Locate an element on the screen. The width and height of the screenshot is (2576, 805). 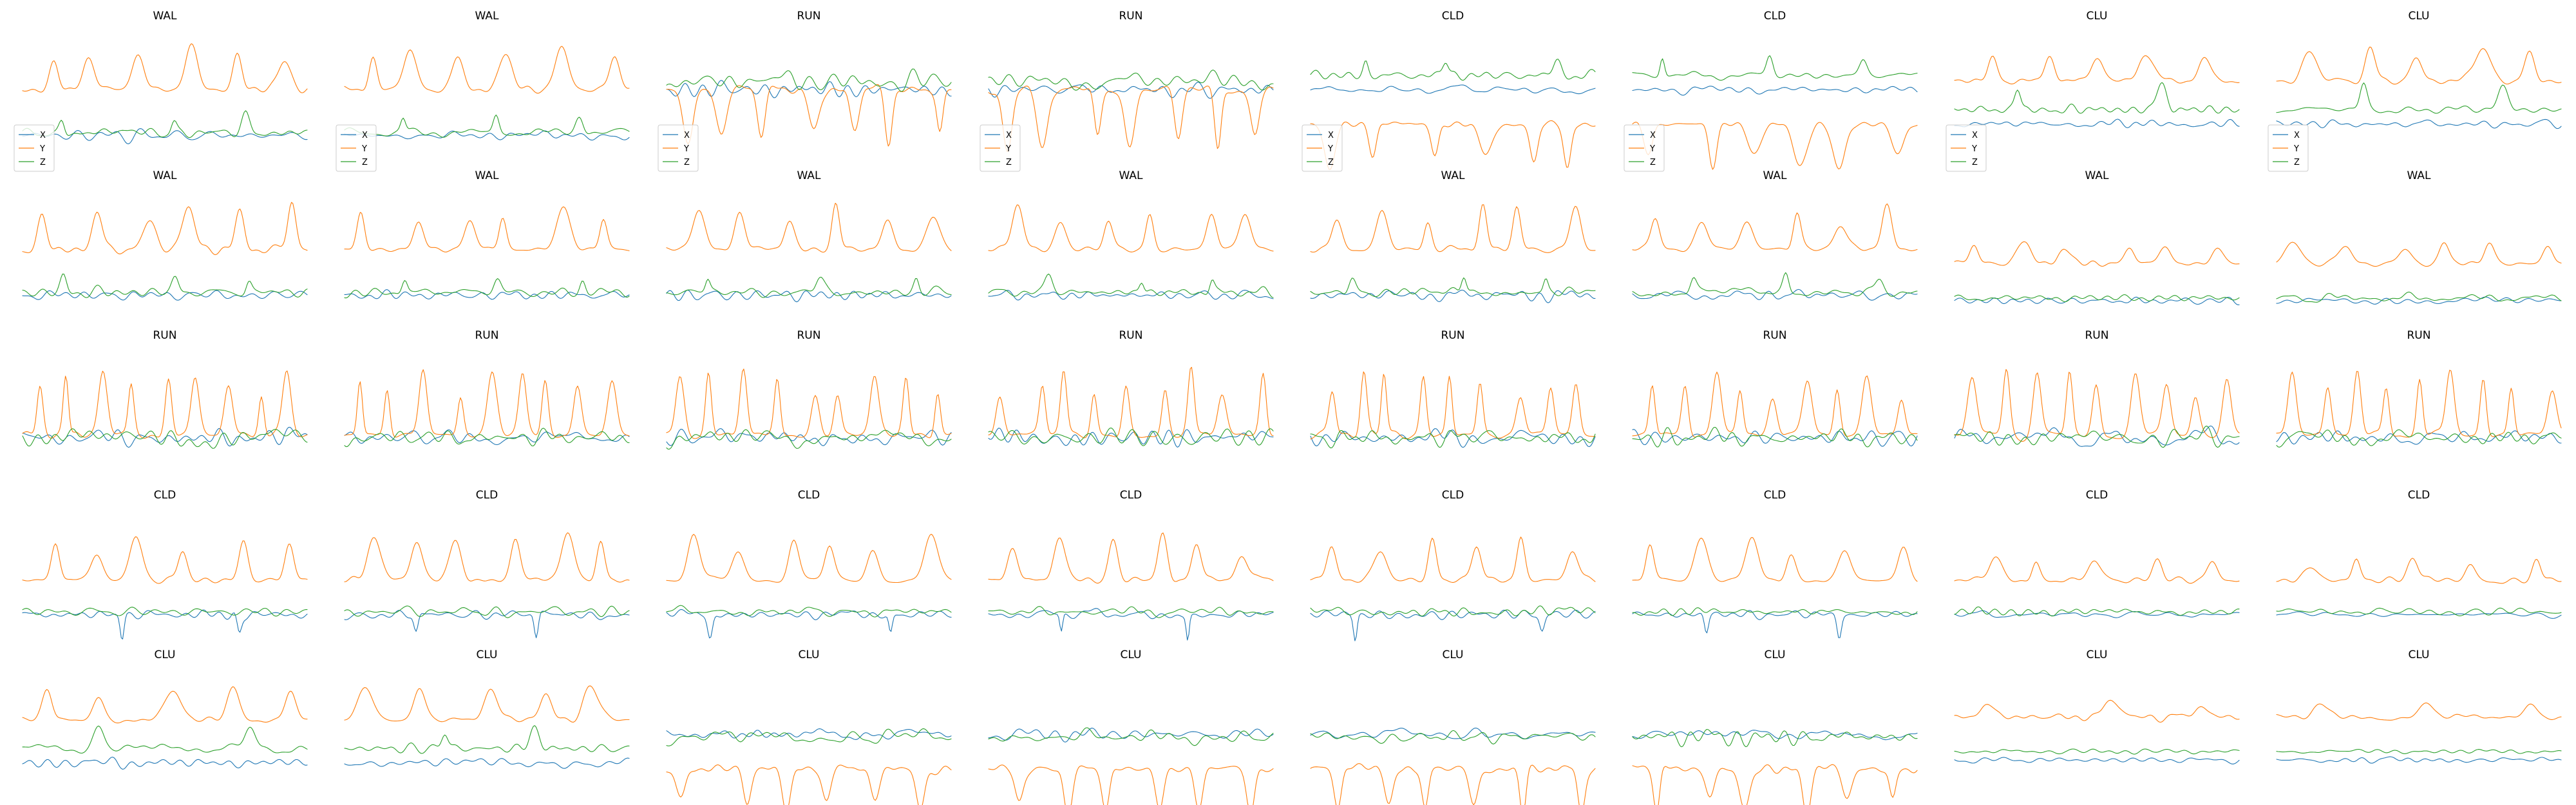
panel-2: WAL XYZ is located at coordinates (483, 91).